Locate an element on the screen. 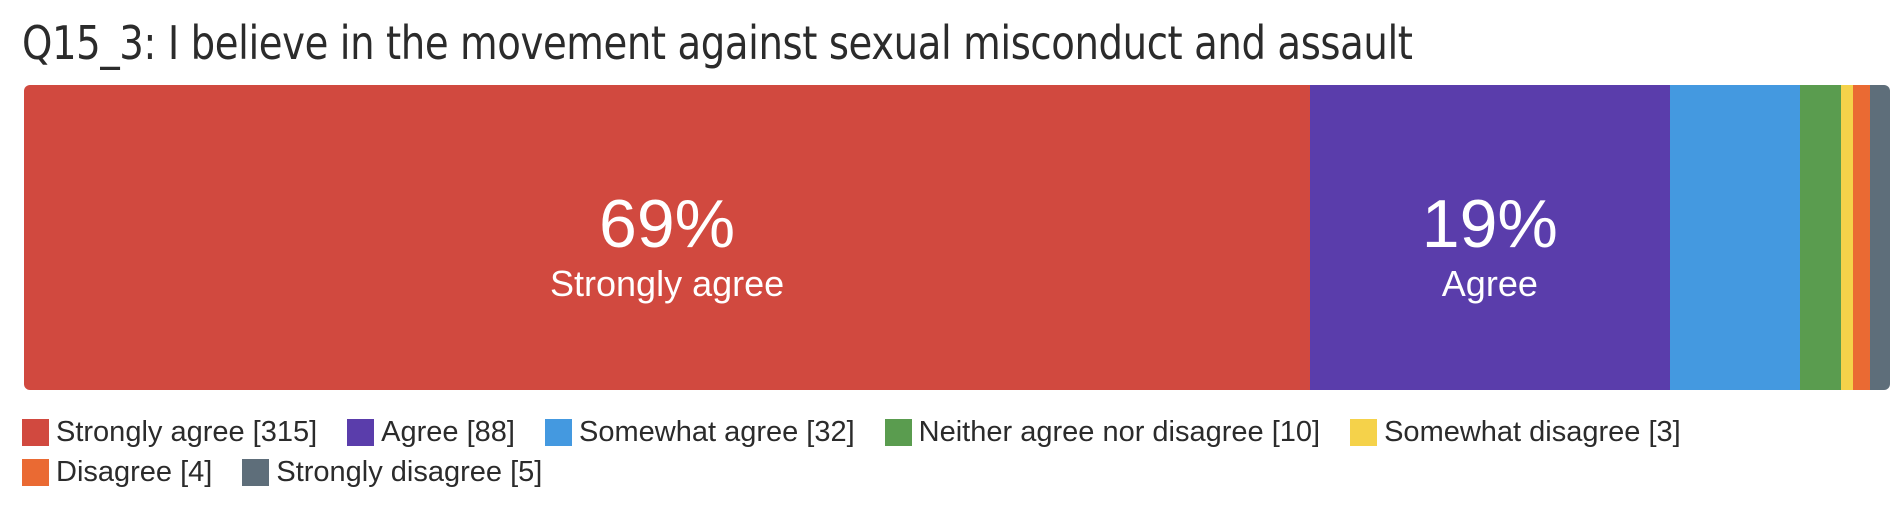 The height and width of the screenshot is (510, 1898). legend-item: Somewhat agree [32] is located at coordinates (700, 432).